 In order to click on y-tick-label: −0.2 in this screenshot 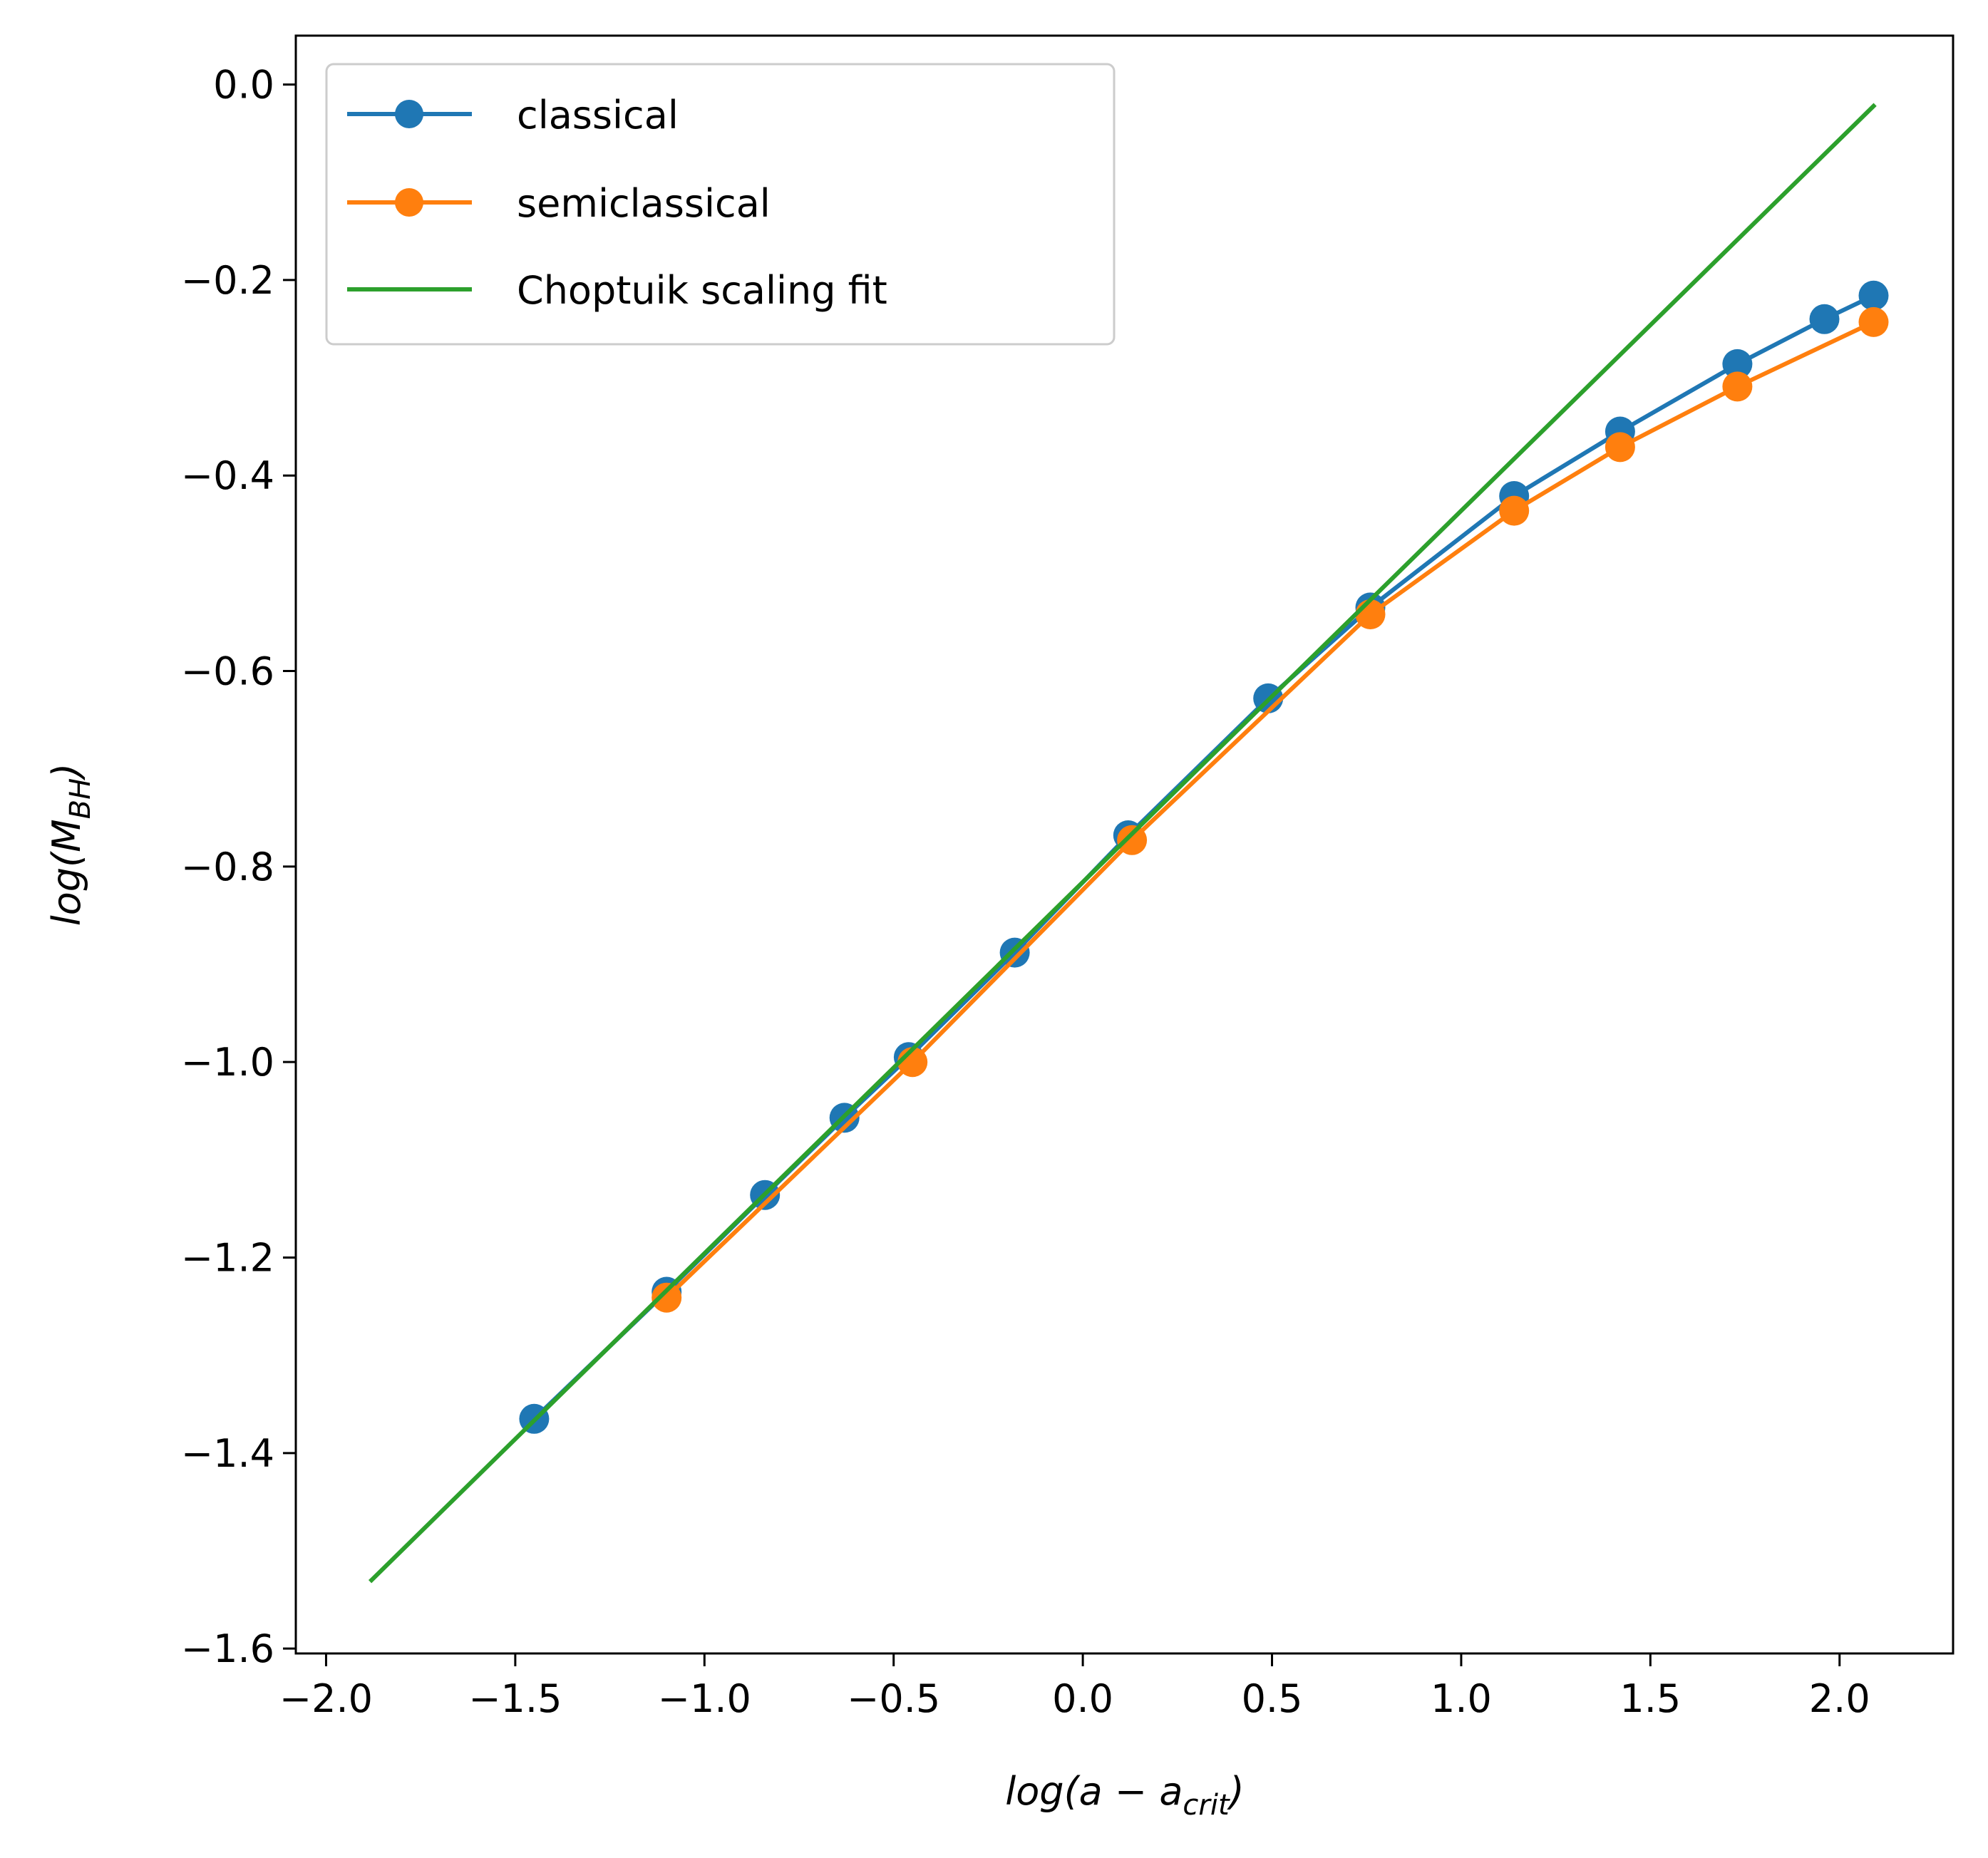, I will do `click(227, 280)`.